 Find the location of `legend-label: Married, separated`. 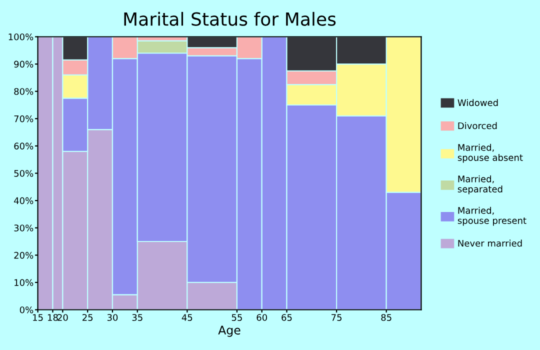

legend-label: Married, separated is located at coordinates (480, 184).